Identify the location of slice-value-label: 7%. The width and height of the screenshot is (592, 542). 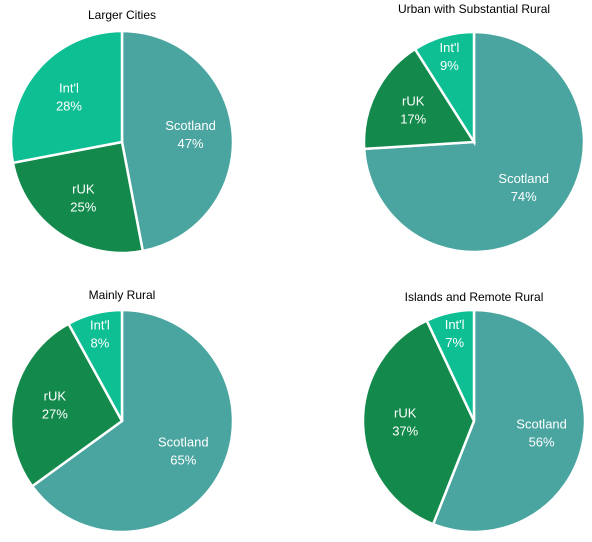
(454, 342).